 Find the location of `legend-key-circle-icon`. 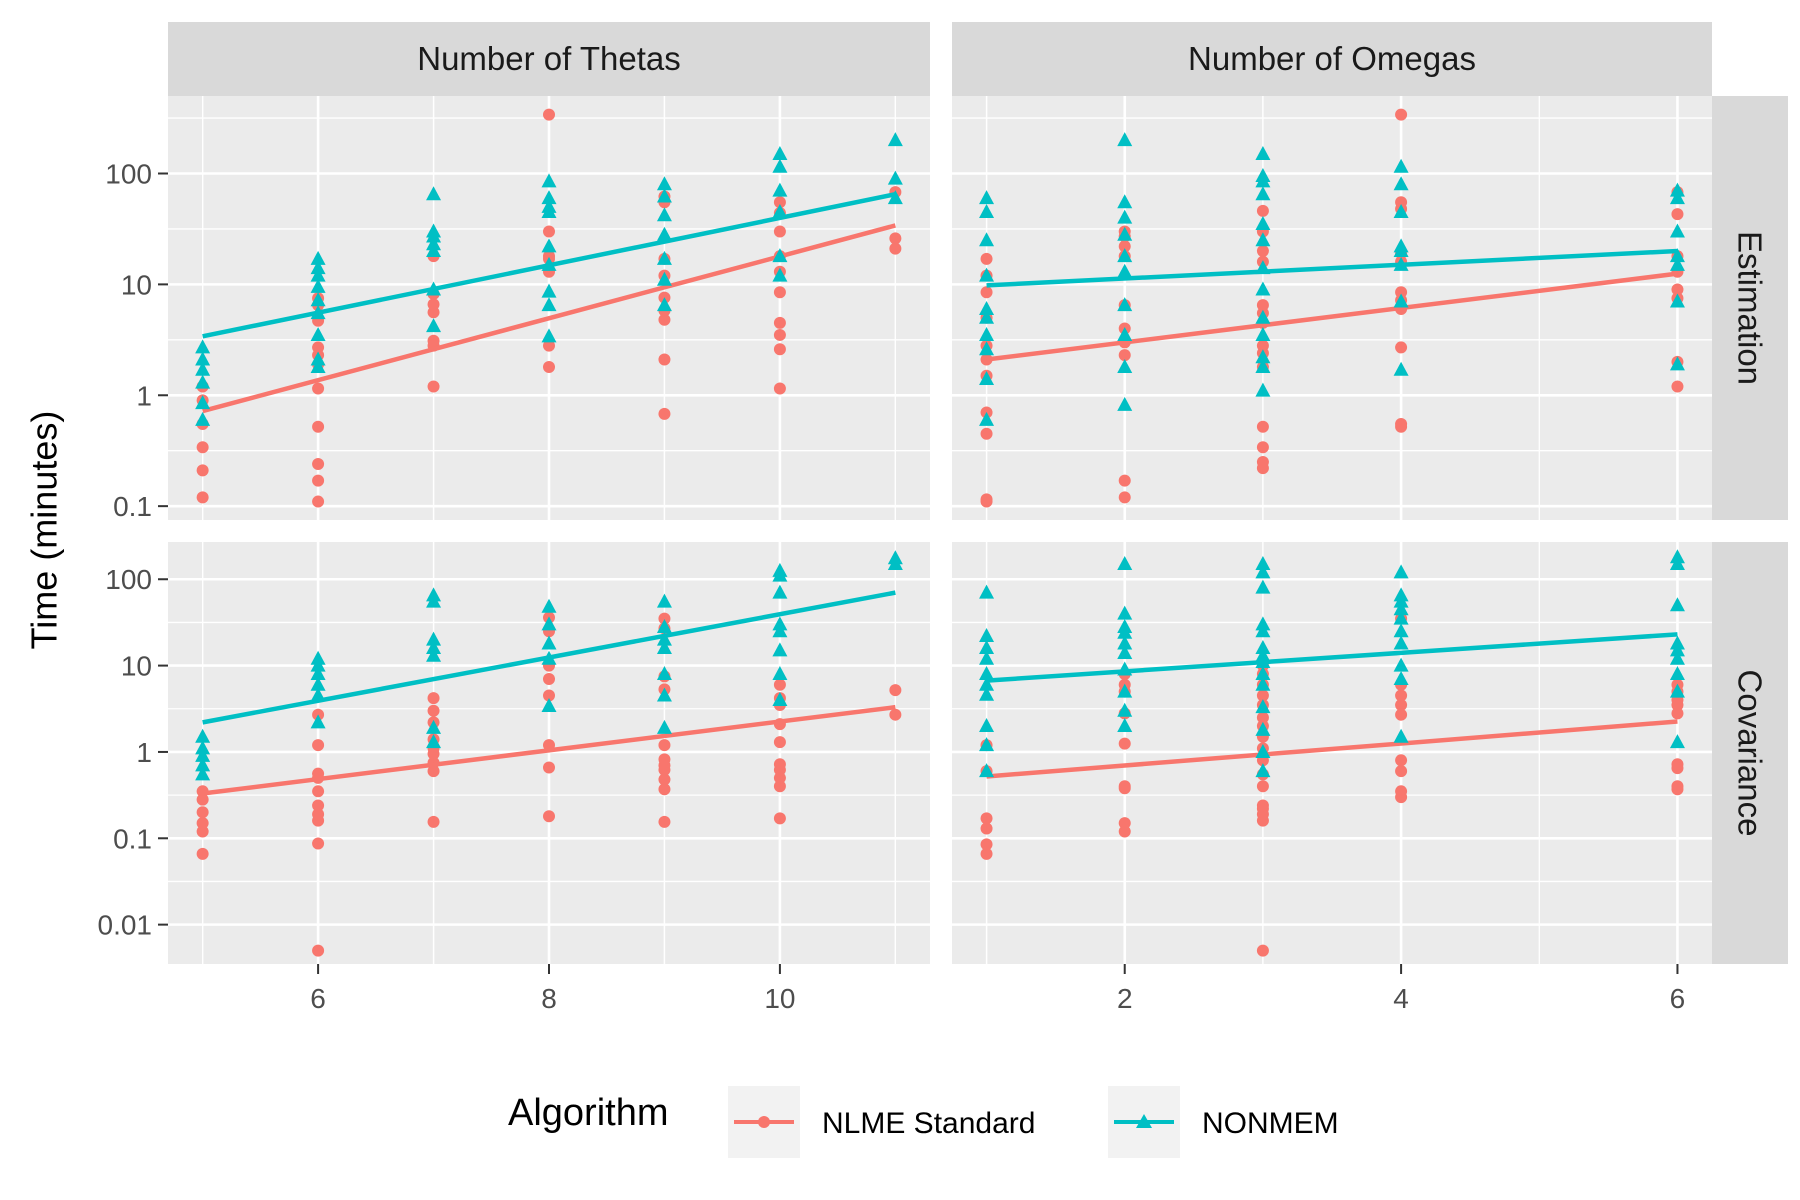

legend-key-circle-icon is located at coordinates (764, 1122).